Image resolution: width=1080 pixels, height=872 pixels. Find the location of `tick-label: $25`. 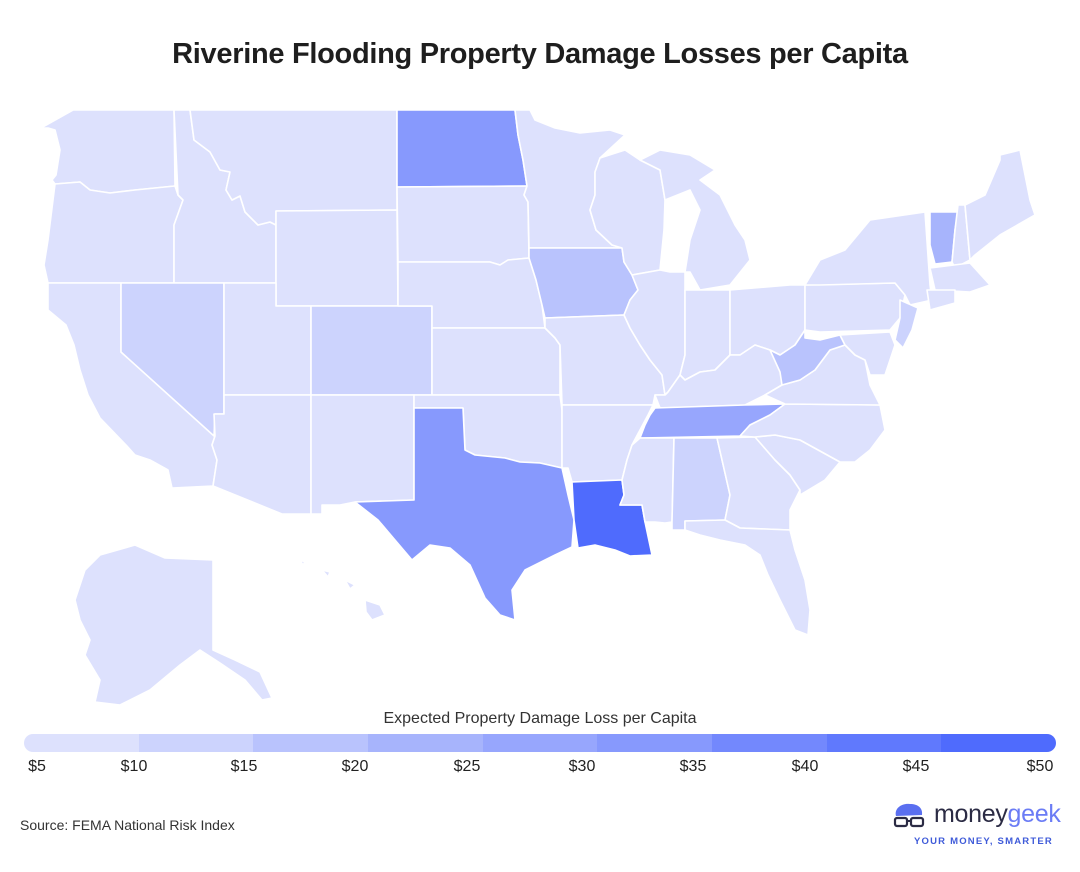

tick-label: $25 is located at coordinates (467, 766).